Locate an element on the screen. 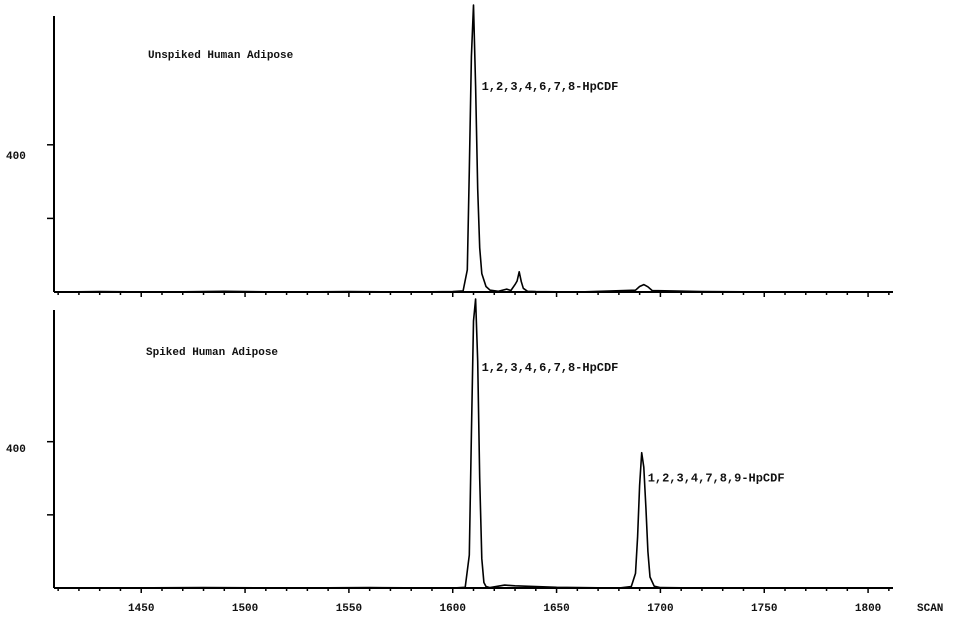 The width and height of the screenshot is (956, 619). panel-2-y-tick-label: 400 is located at coordinates (16, 450).